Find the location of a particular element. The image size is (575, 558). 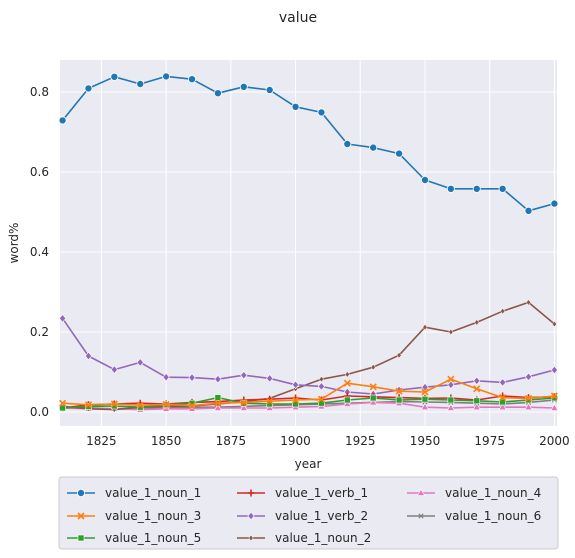

x-axis-ticks: 1825 1850 1875 1900 1925 1950 1975 2000 is located at coordinates (328, 441).